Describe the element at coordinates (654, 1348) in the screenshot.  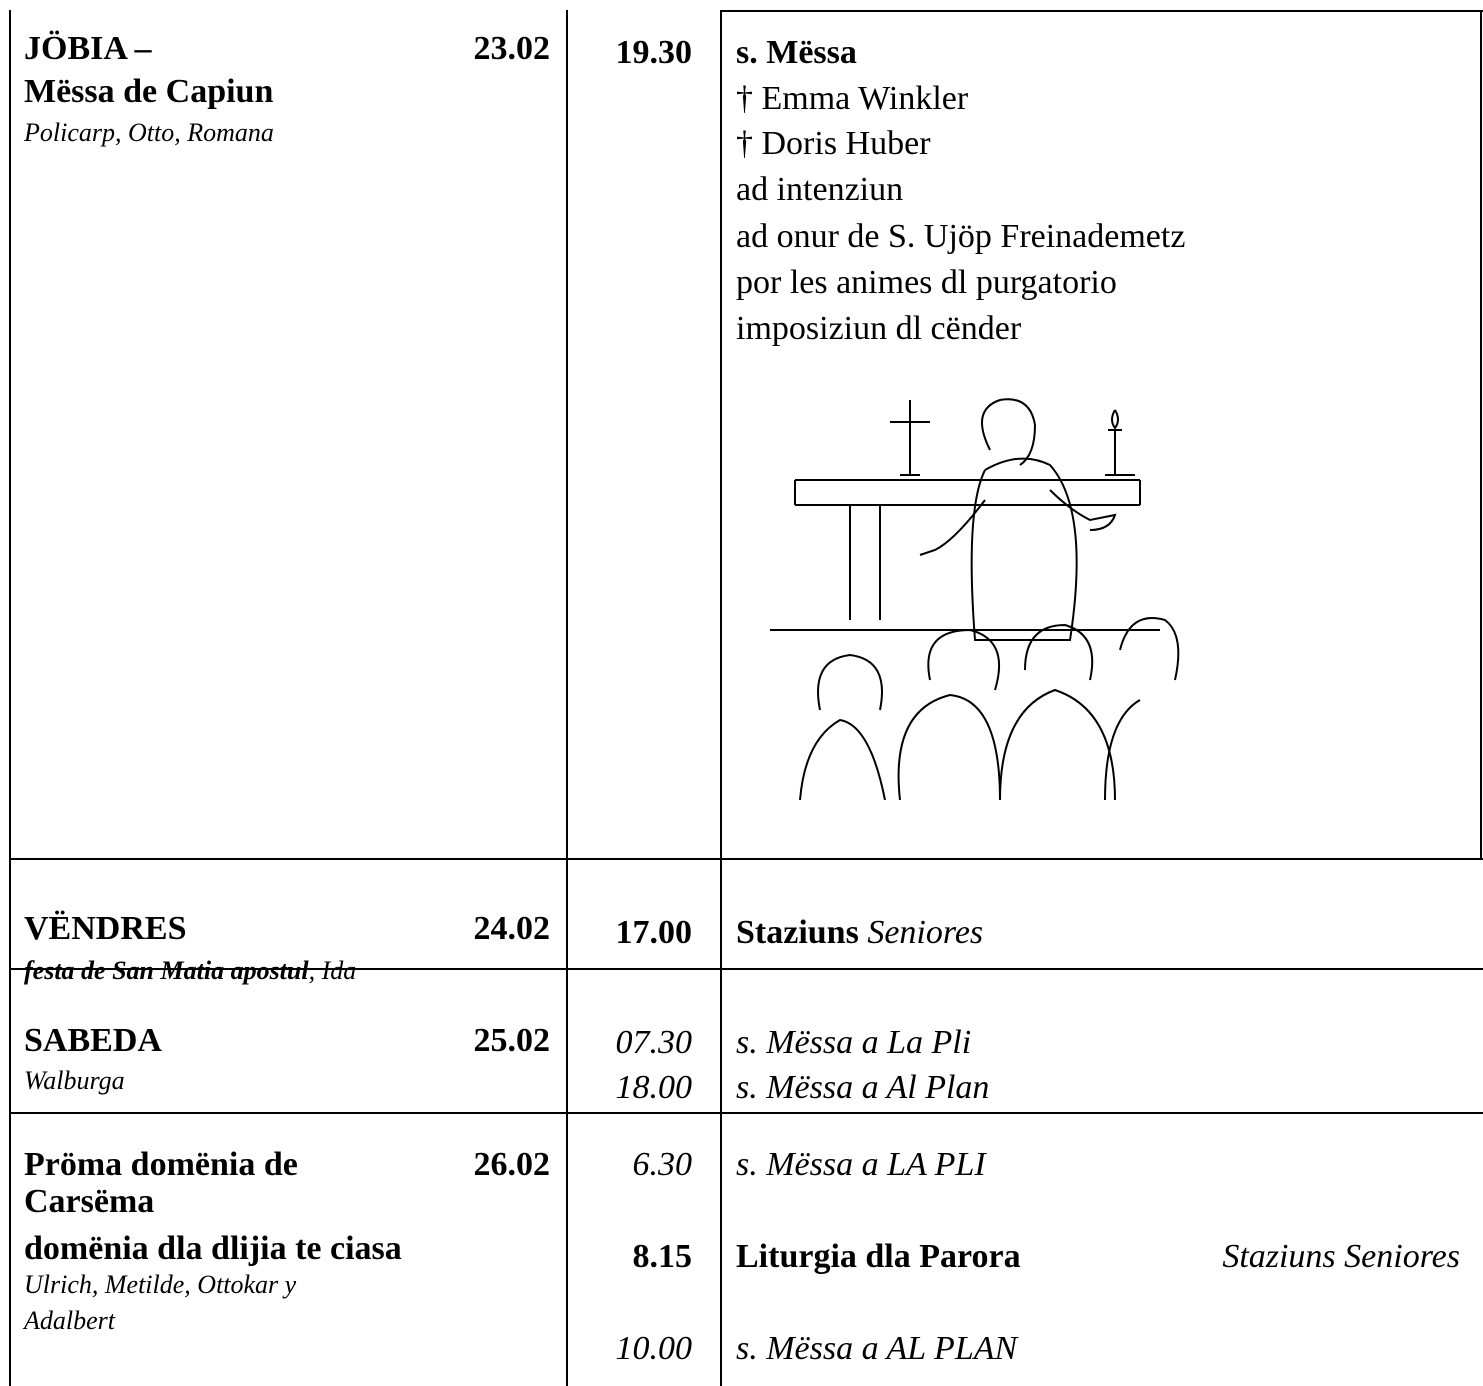
I see `time: 10.00` at that location.